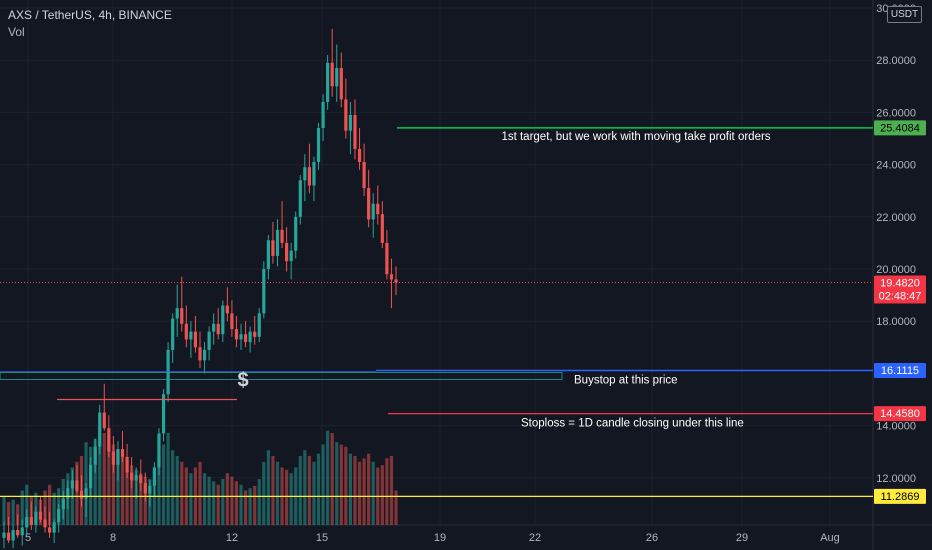 Image resolution: width=932 pixels, height=550 pixels. I want to click on price-tick-label: 28.0000, so click(896, 61).